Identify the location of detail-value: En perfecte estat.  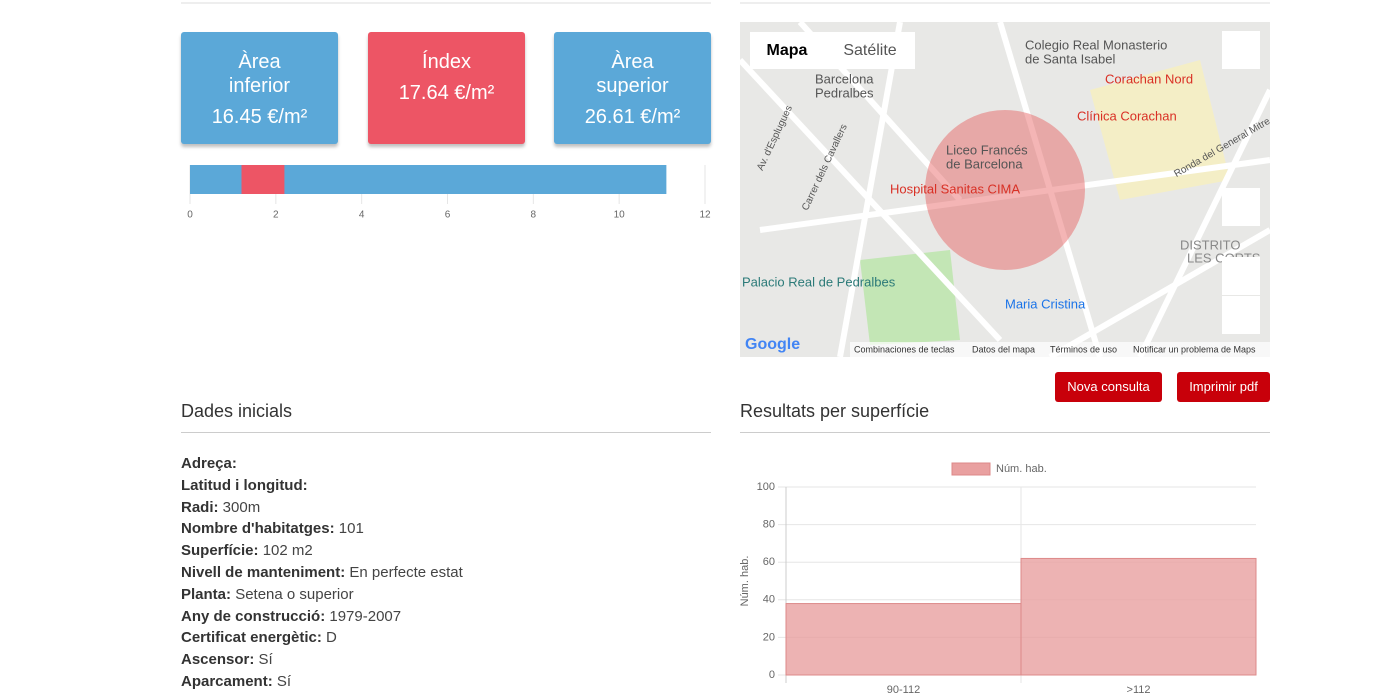
(406, 572).